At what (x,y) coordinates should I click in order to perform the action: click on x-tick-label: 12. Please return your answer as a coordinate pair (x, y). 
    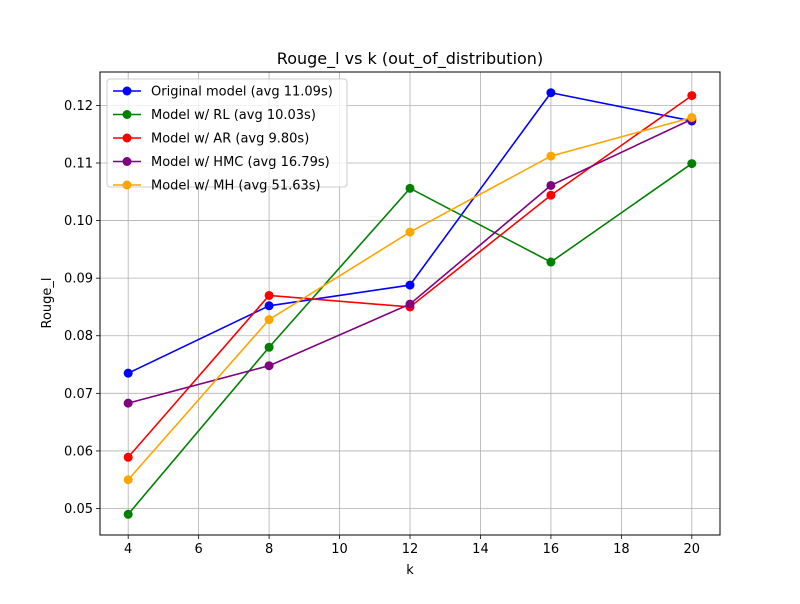
    Looking at the image, I should click on (410, 549).